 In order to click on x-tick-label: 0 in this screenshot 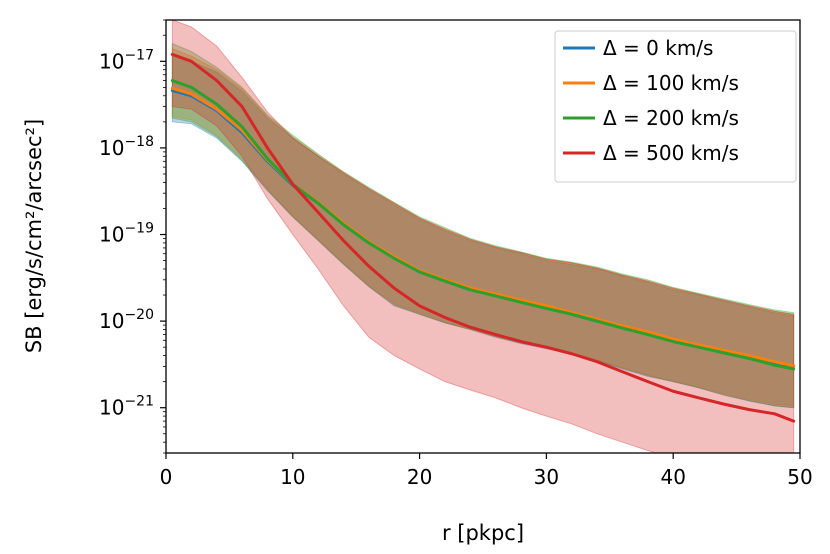, I will do `click(166, 477)`.